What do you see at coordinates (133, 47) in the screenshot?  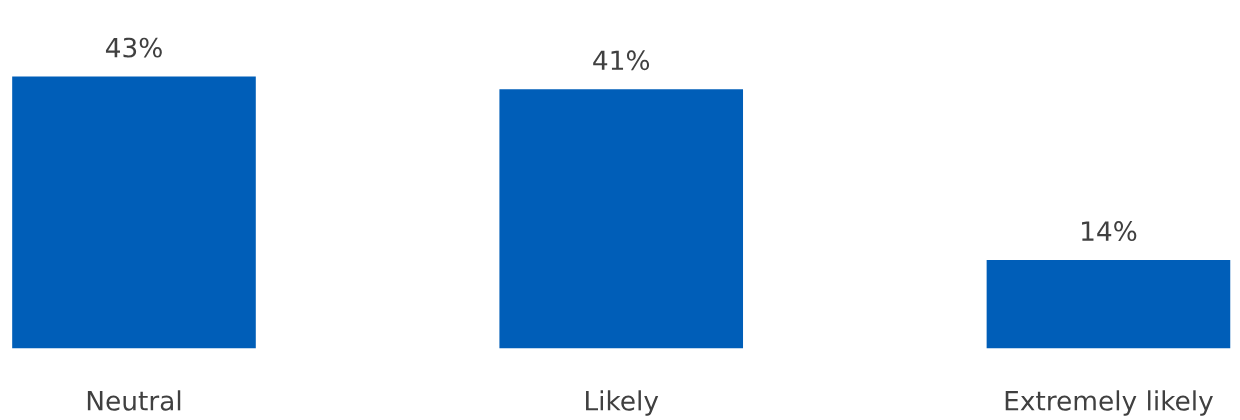 I see `data-label: 43%` at bounding box center [133, 47].